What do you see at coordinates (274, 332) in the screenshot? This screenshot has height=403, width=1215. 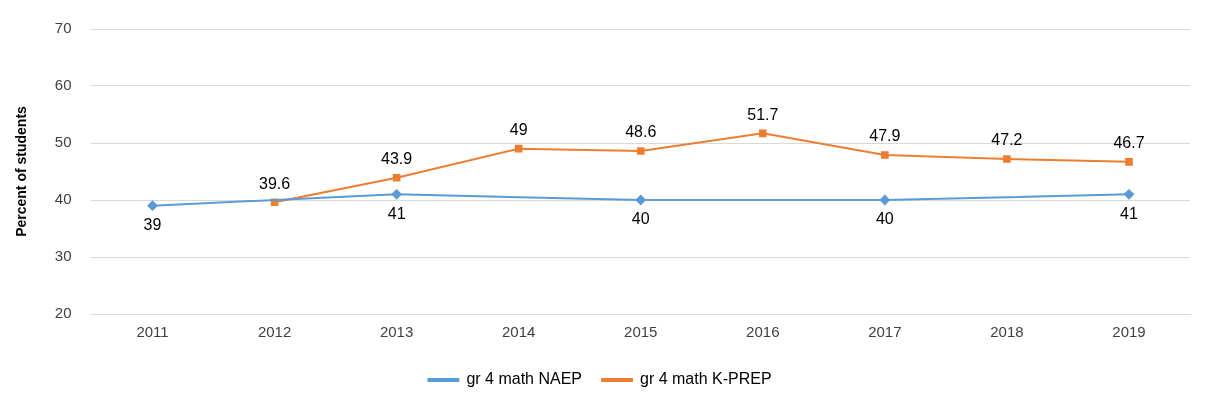 I see `x-tick-label: 2012` at bounding box center [274, 332].